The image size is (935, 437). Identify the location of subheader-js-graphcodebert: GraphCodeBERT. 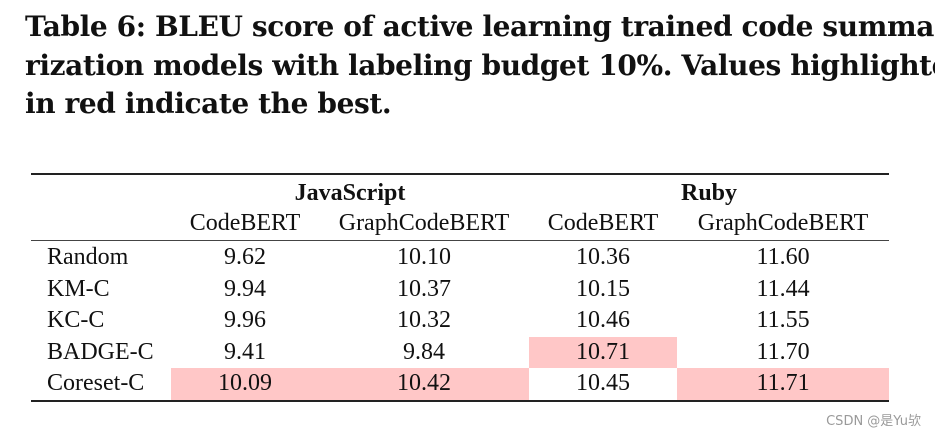
(424, 224).